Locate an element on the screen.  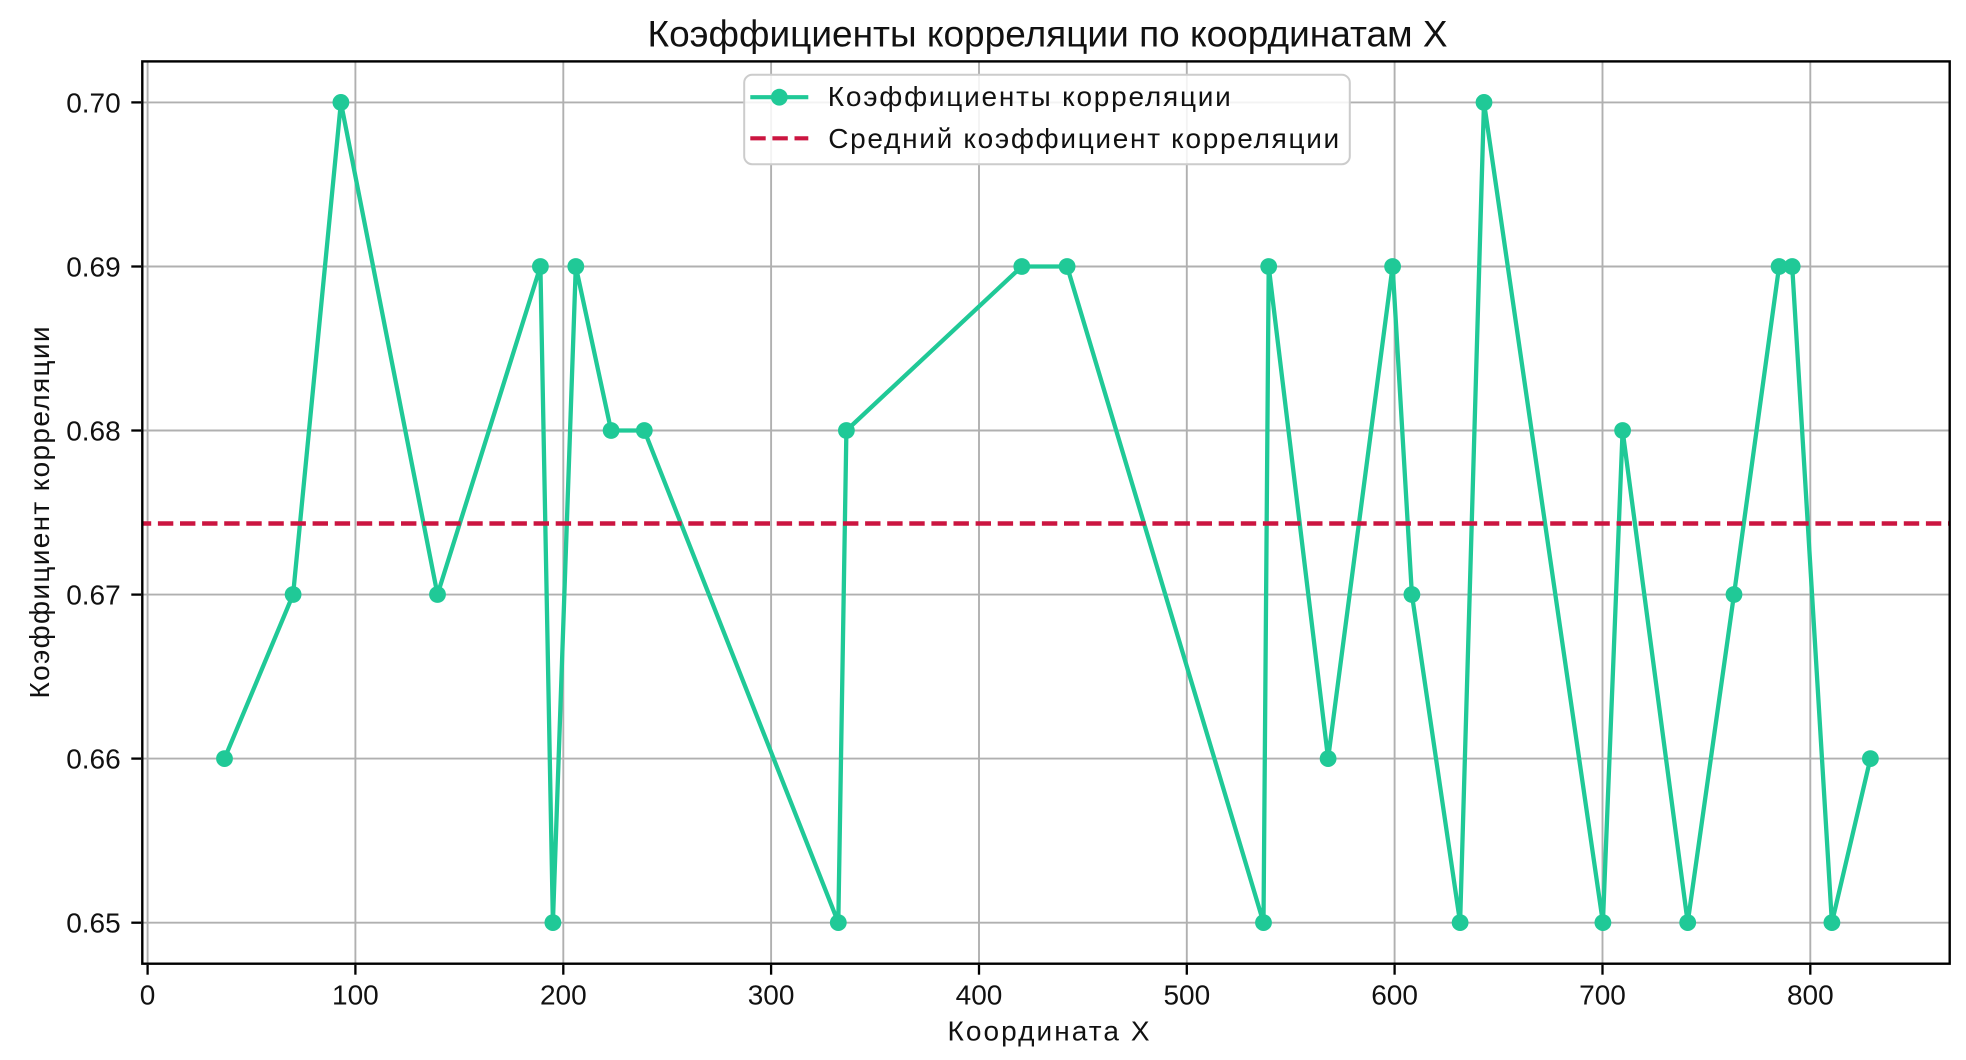
svg-text: 0.66 is located at coordinates (93, 759).